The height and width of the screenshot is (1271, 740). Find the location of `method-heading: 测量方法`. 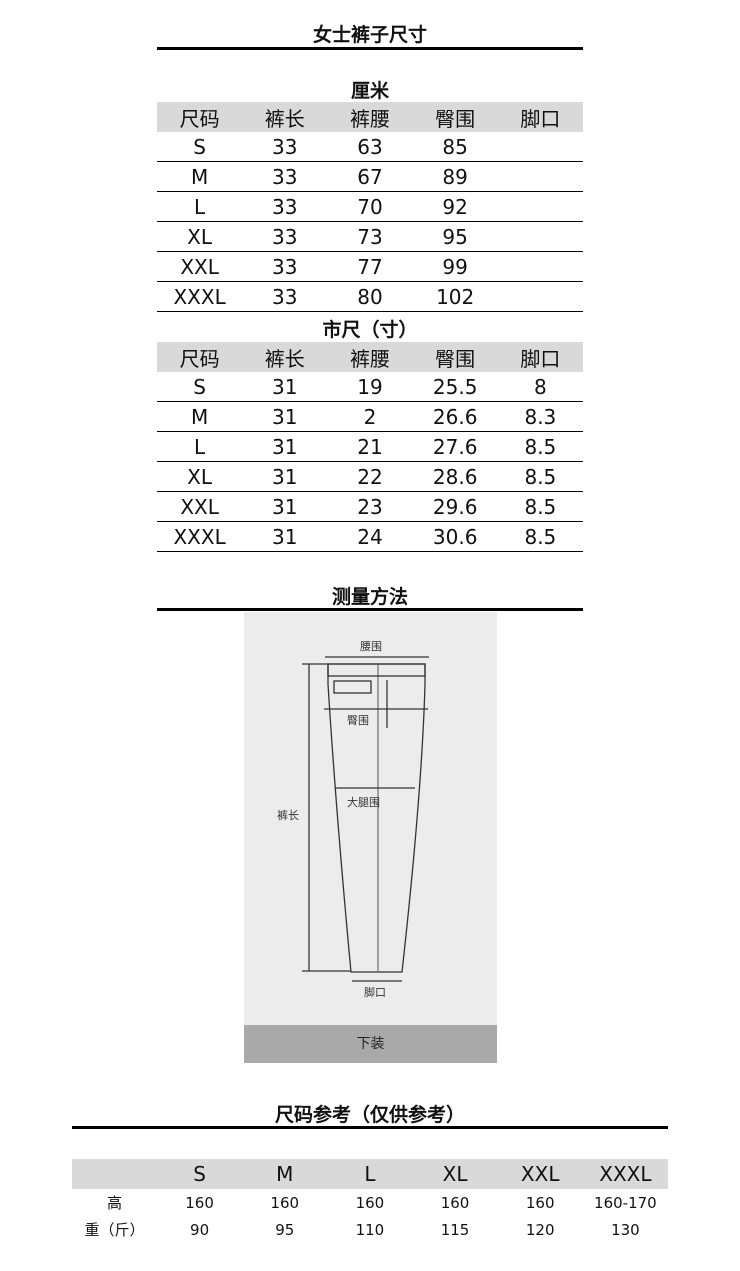

method-heading: 测量方法 is located at coordinates (369, 597).